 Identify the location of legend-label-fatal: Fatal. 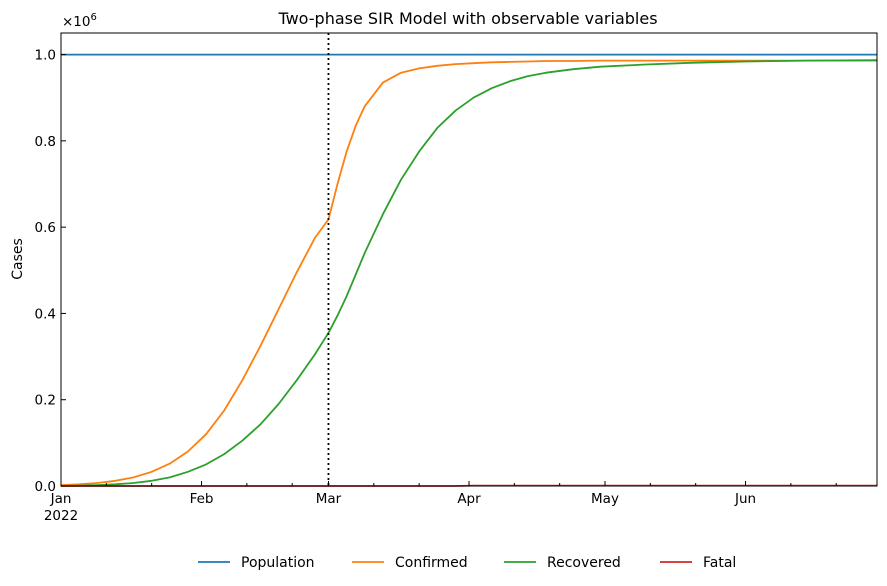
(719, 563).